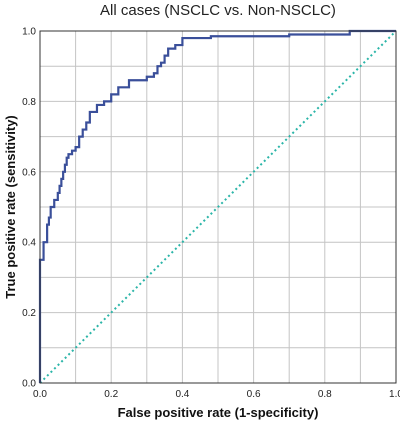  I want to click on x-tick-label: 0.4, so click(182, 394).